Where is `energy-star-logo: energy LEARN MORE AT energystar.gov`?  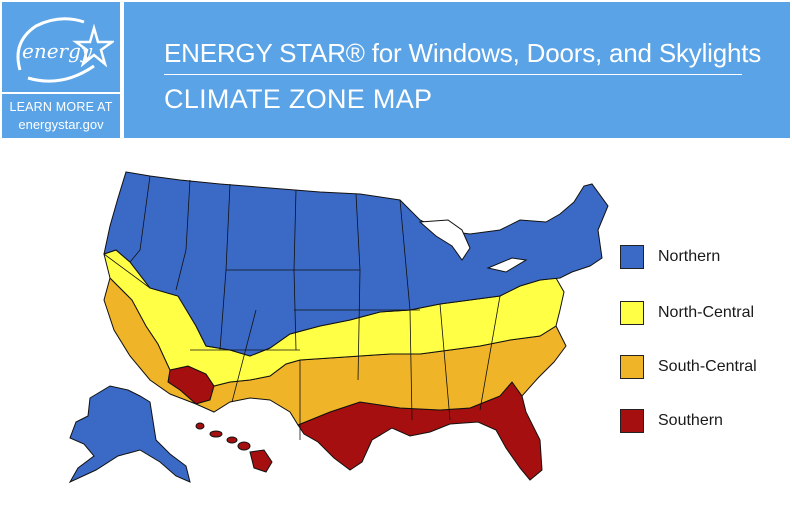
energy-star-logo: energy LEARN MORE AT energystar.gov is located at coordinates (61, 70).